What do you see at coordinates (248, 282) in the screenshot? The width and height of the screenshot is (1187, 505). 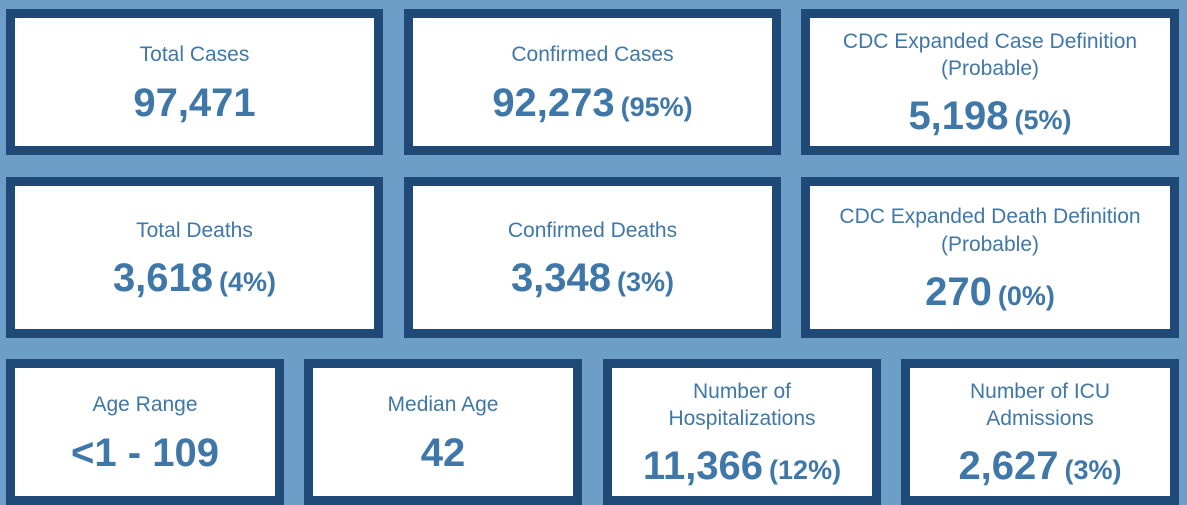 I see `card-percent: (4%)` at bounding box center [248, 282].